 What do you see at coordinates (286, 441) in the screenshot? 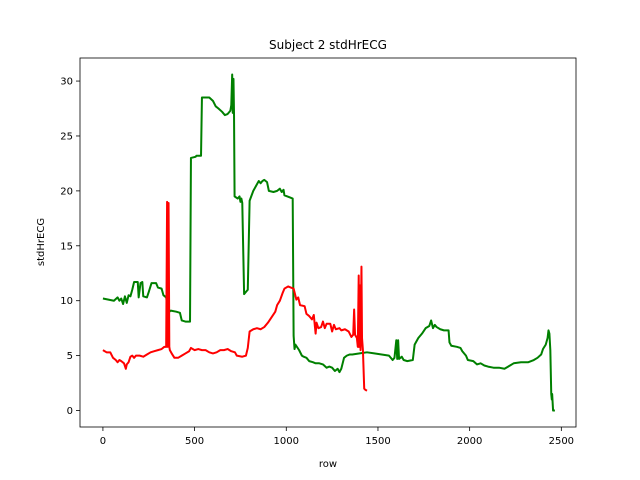
I see `x-tick-label: 1000` at bounding box center [286, 441].